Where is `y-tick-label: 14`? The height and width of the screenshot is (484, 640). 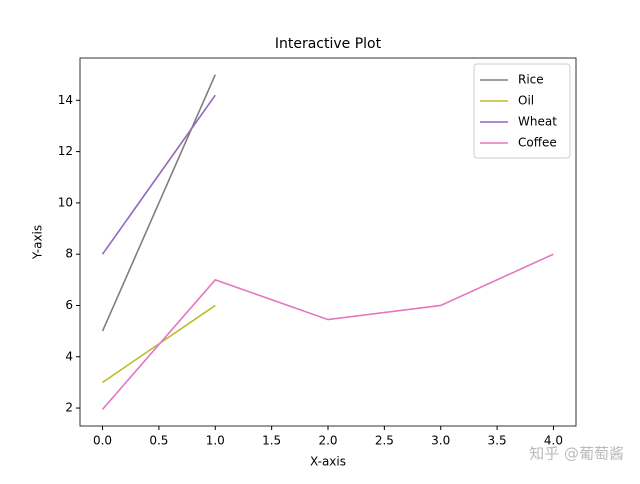 y-tick-label: 14 is located at coordinates (65, 100).